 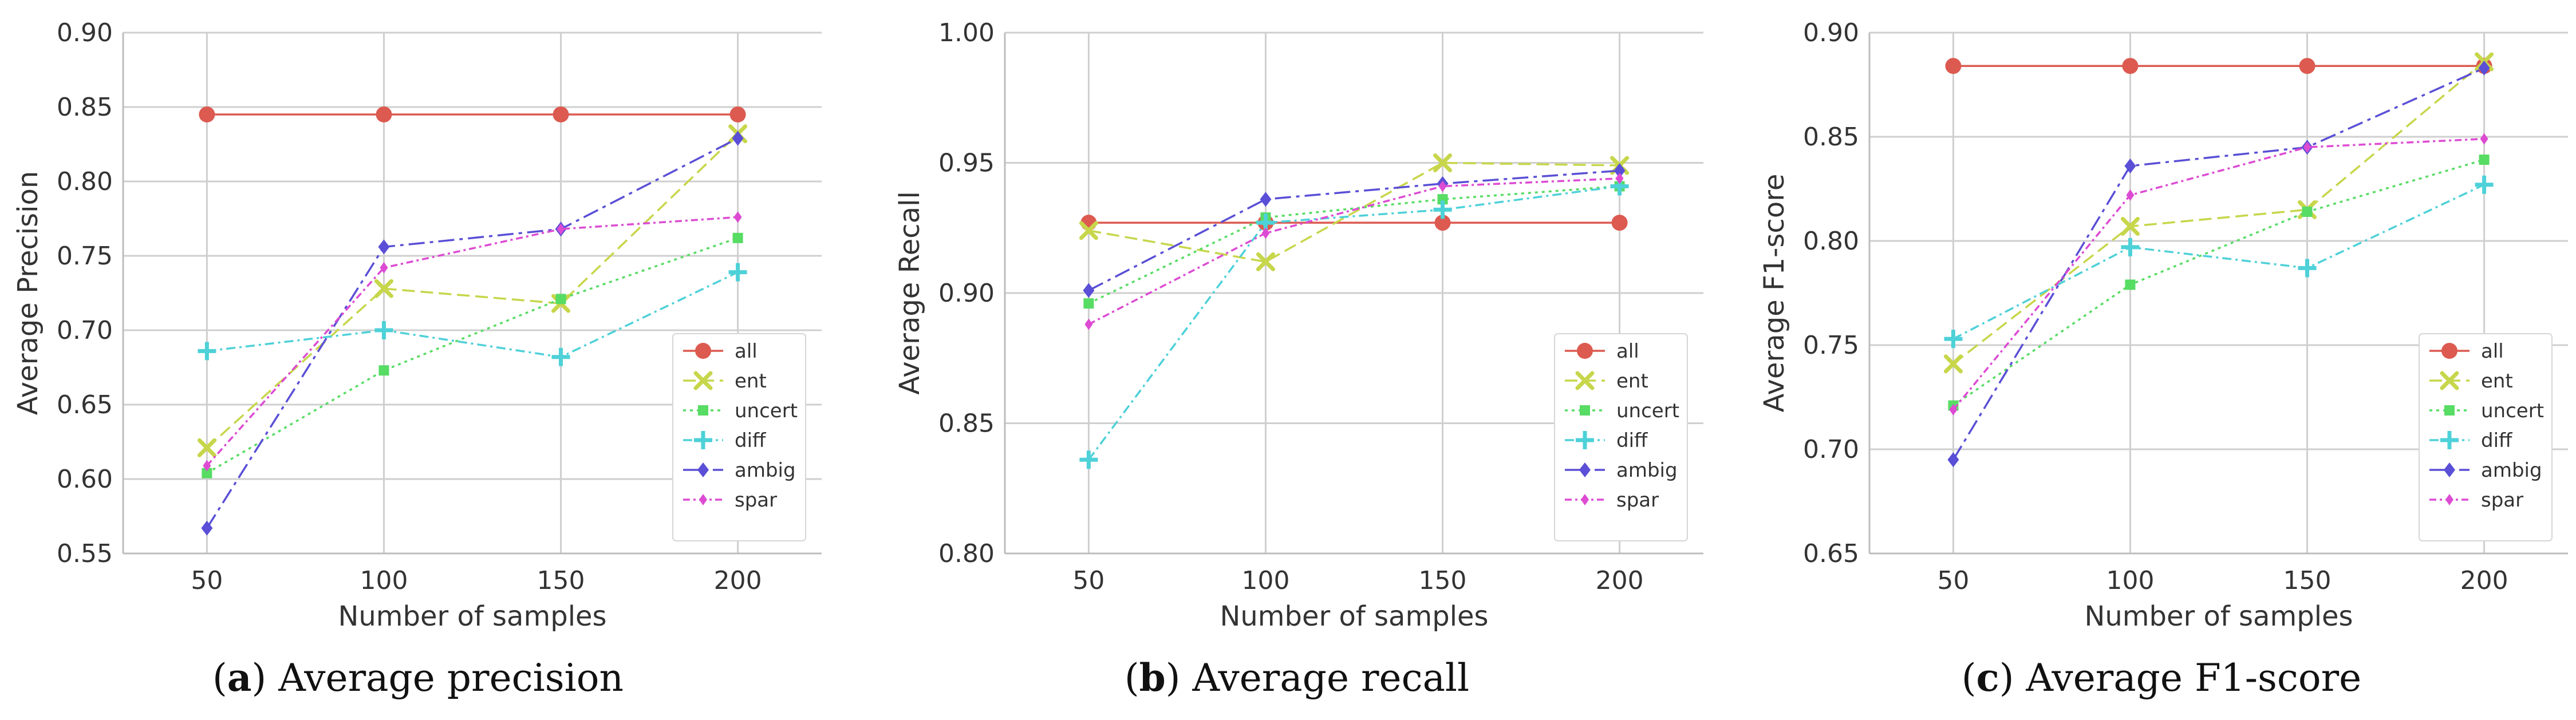 What do you see at coordinates (561, 580) in the screenshot?
I see `x-tick-label: 150` at bounding box center [561, 580].